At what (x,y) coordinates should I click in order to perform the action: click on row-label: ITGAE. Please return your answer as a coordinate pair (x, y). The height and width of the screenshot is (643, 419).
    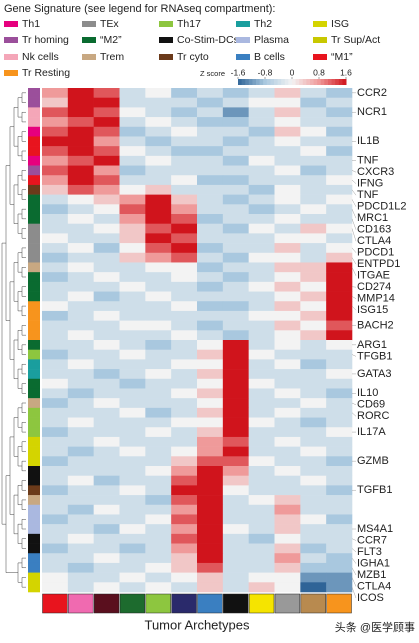
    Looking at the image, I should click on (373, 276).